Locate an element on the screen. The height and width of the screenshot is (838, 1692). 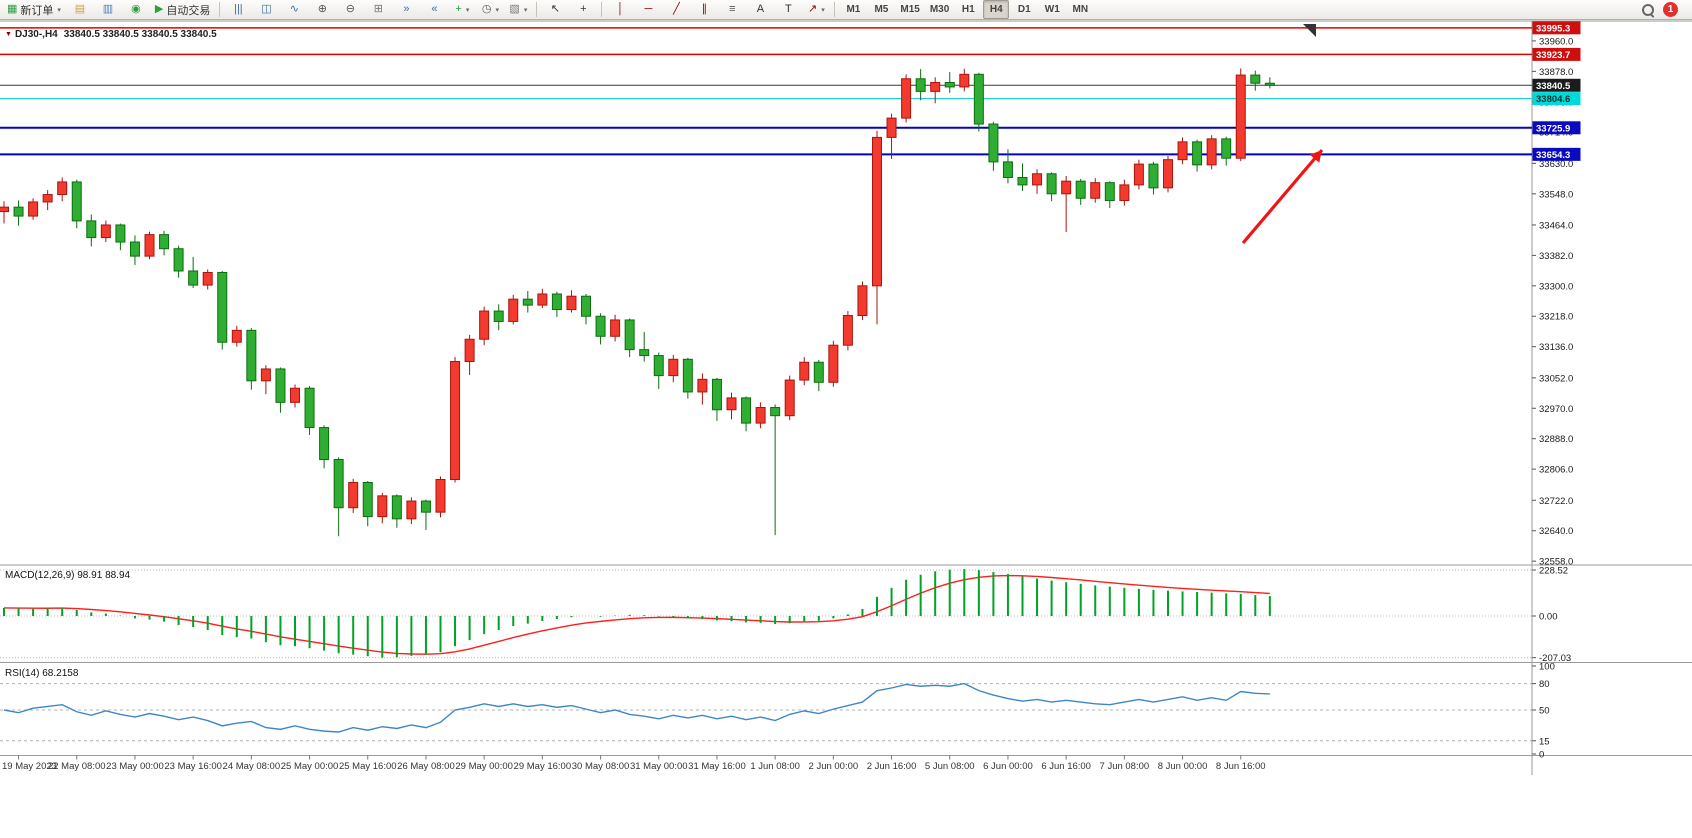
time-axis-label: 29 May 00:00 is located at coordinates (484, 766).